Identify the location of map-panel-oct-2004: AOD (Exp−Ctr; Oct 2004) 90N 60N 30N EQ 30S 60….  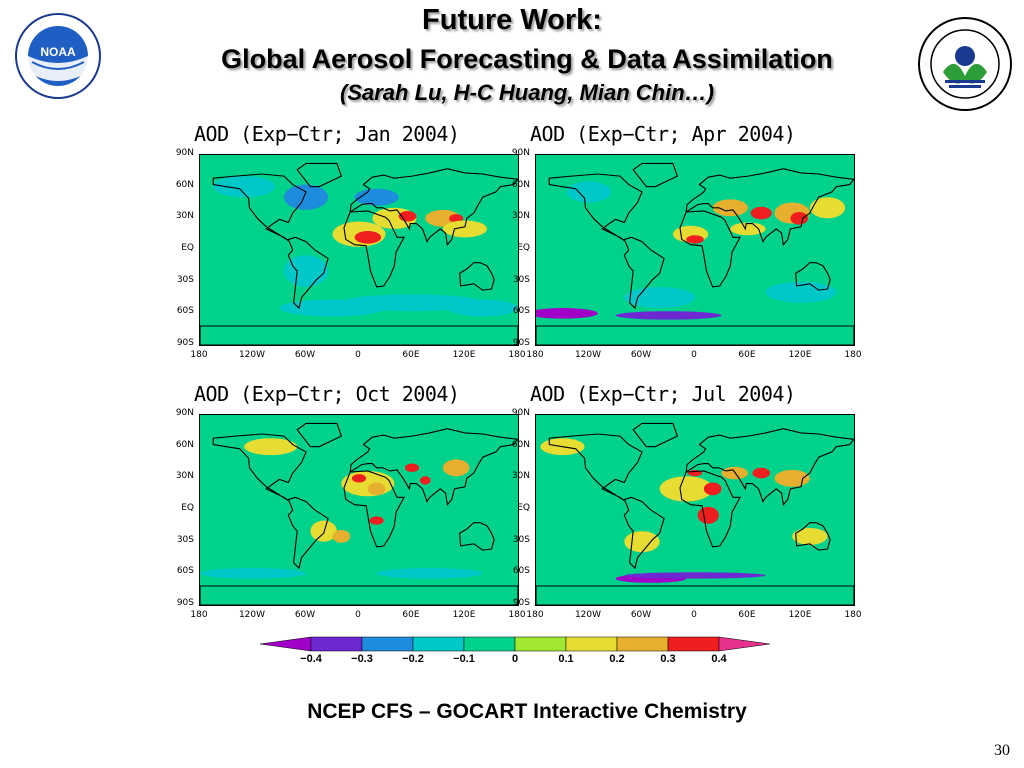
(345, 505).